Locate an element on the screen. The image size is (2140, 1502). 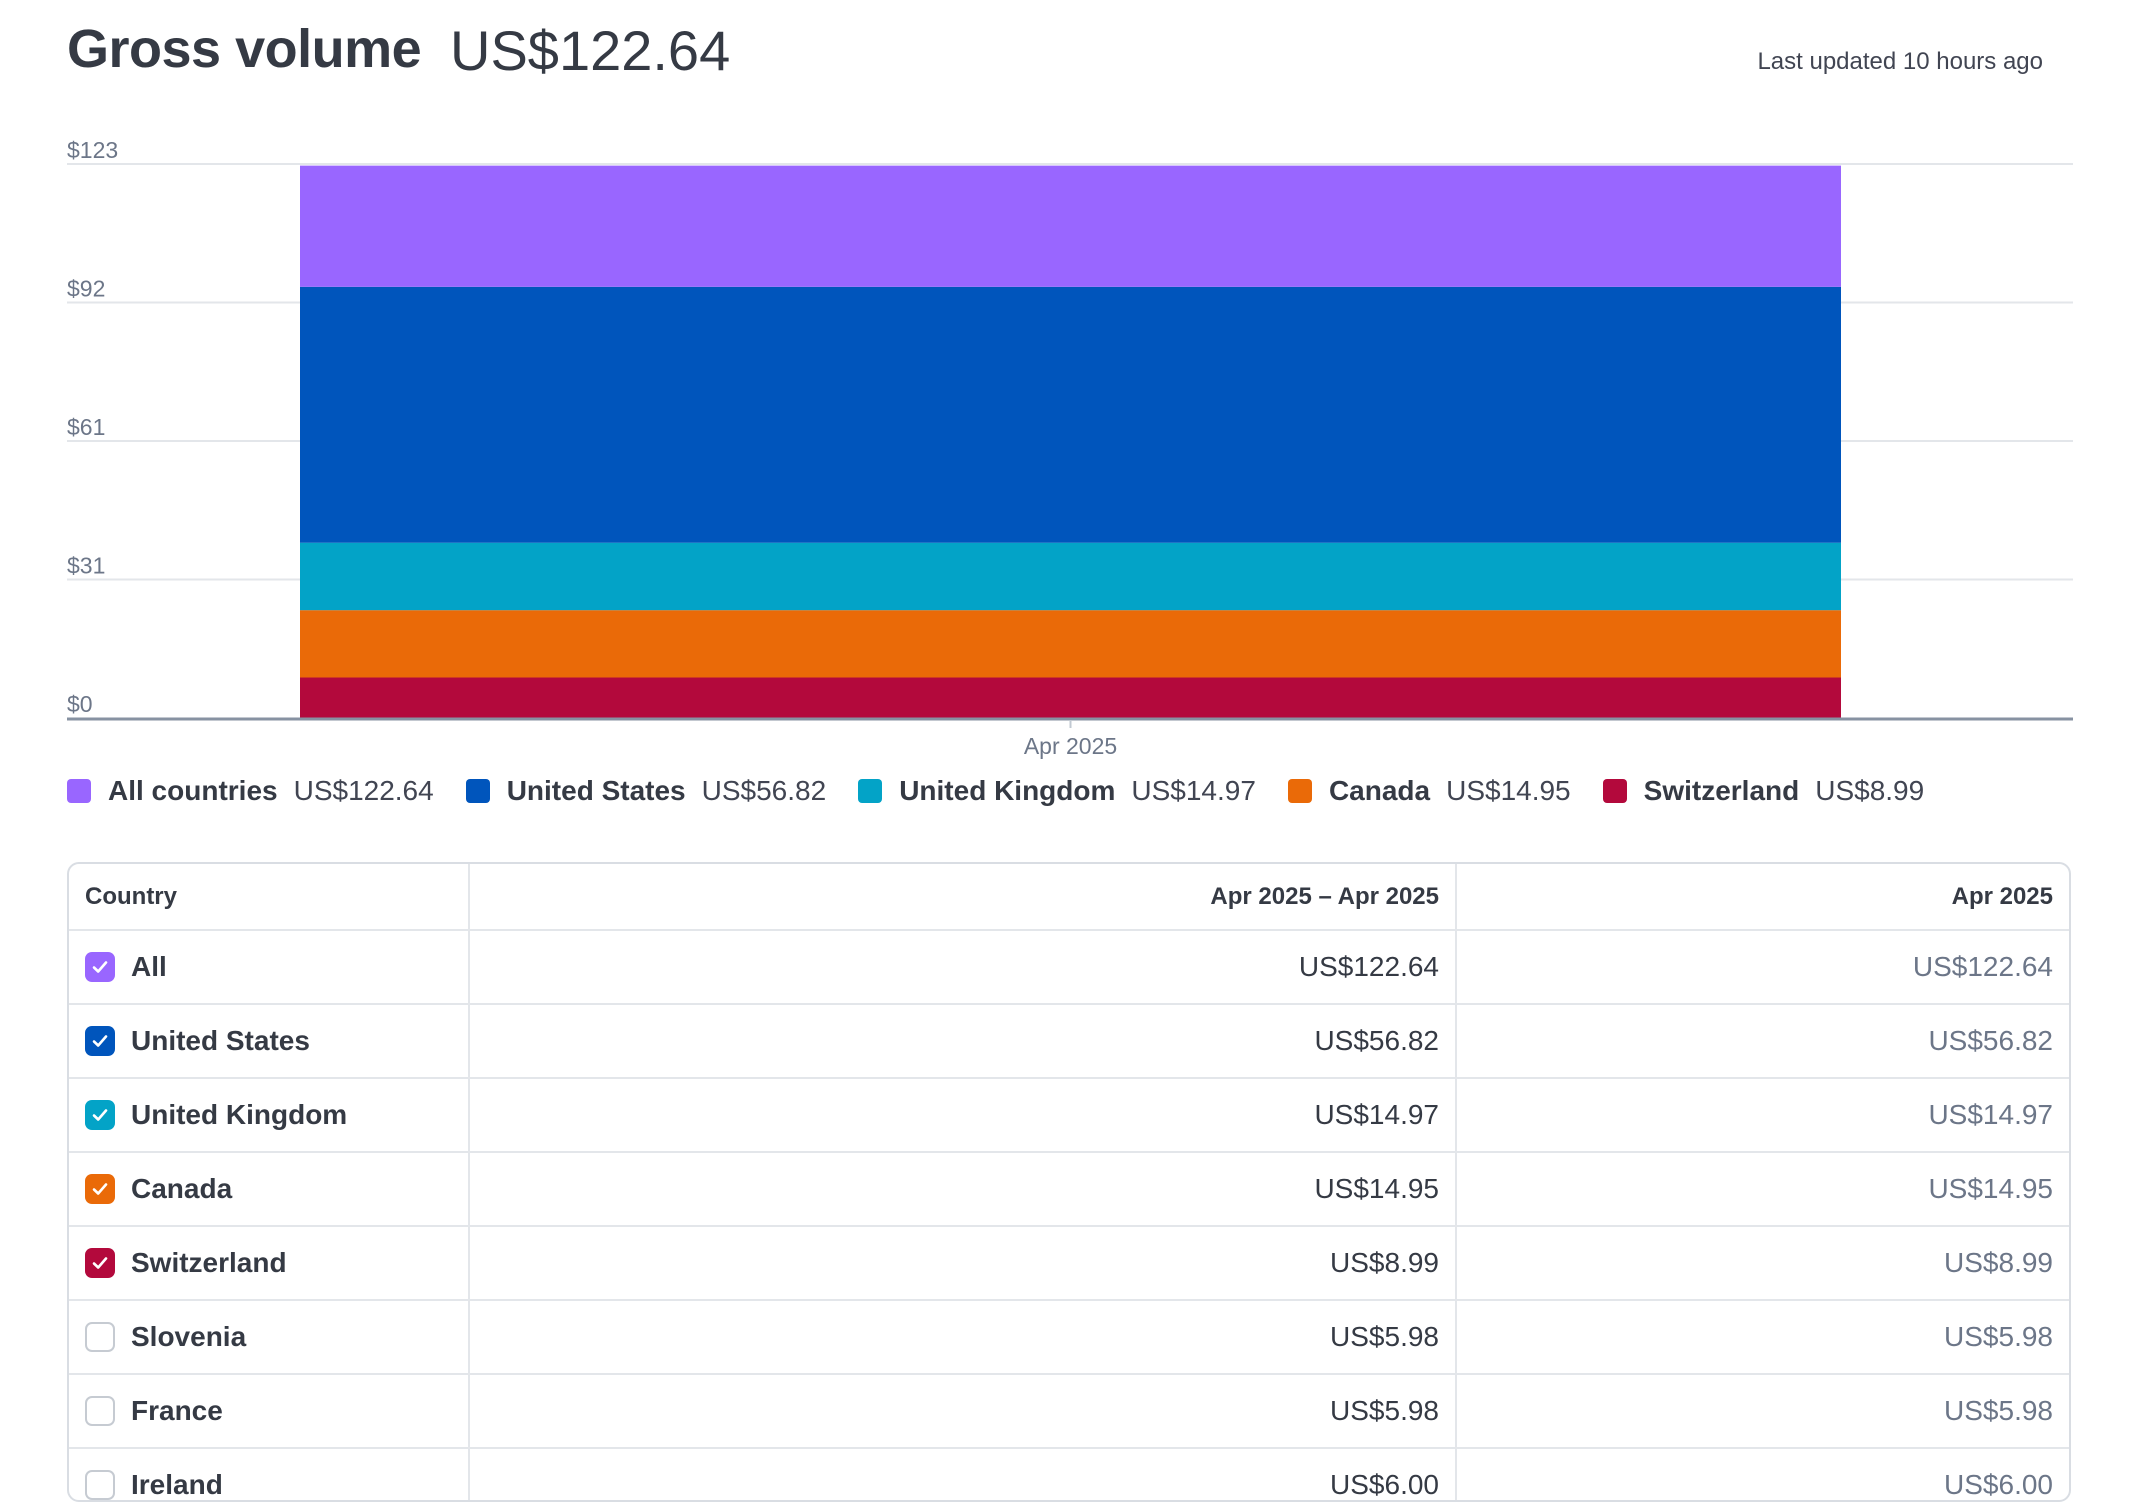
country-cell: Canada is located at coordinates (269, 1189).